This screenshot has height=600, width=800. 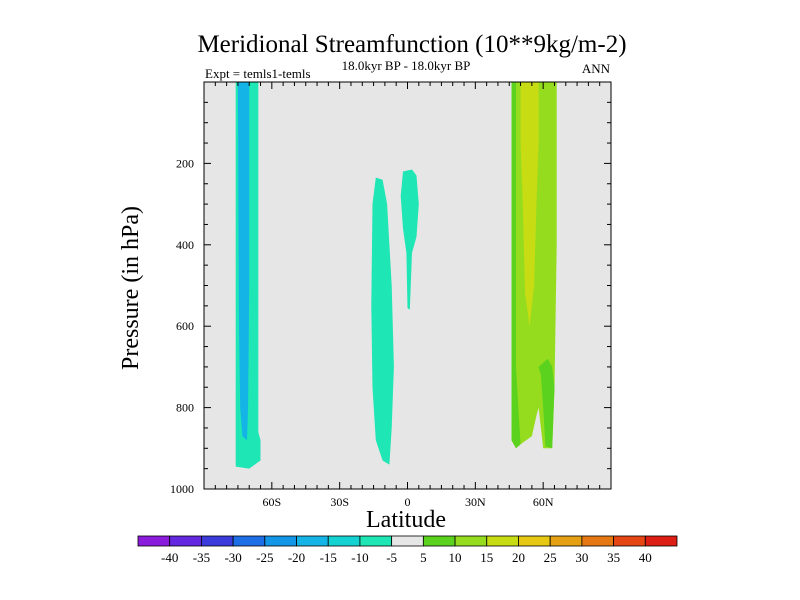 I want to click on x-tick-label: 30N, so click(x=475, y=502).